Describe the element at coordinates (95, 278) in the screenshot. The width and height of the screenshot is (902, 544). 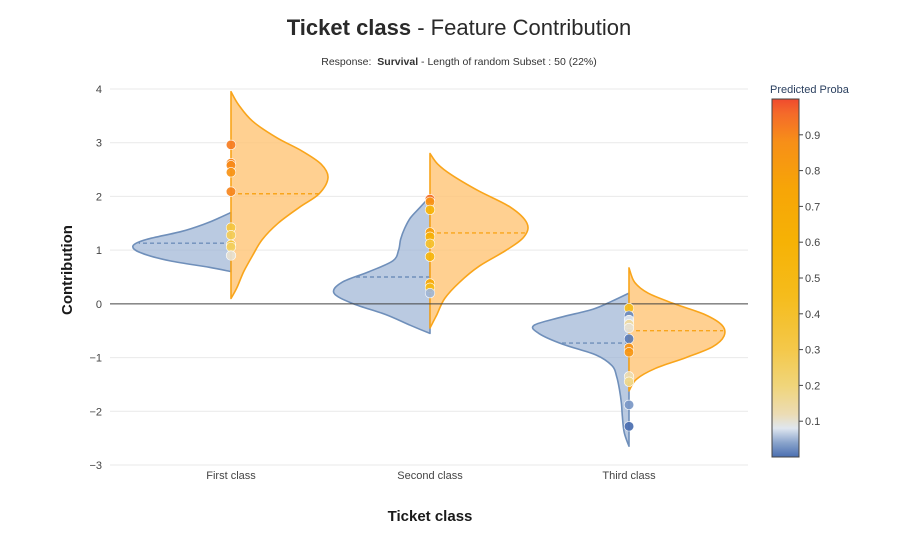
I see `y-axis-ticks: 4 3 2 1 0 −1 −2 −3` at that location.